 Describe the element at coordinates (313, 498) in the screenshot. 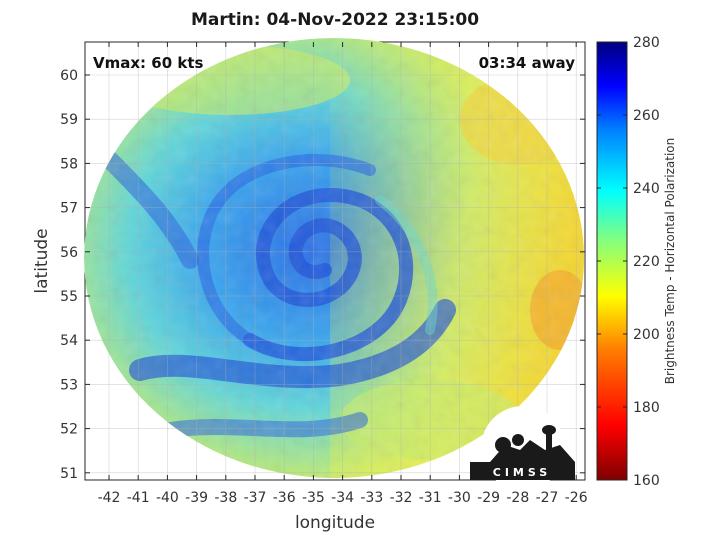

I see `x-tick-label: -35` at that location.